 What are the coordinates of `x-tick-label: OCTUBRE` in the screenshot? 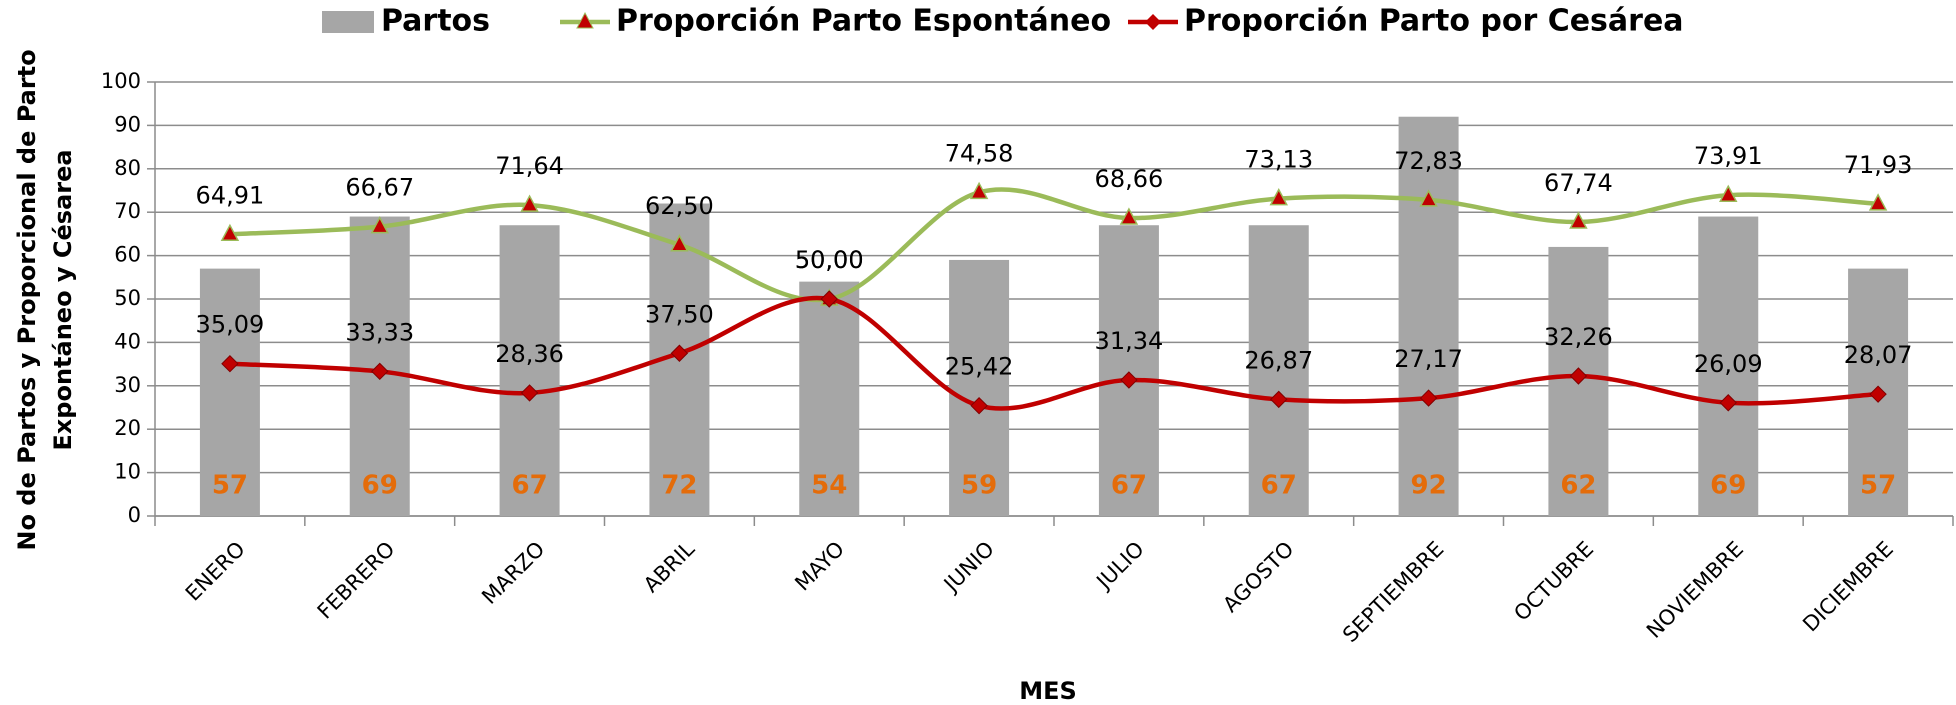 It's located at (1553, 581).